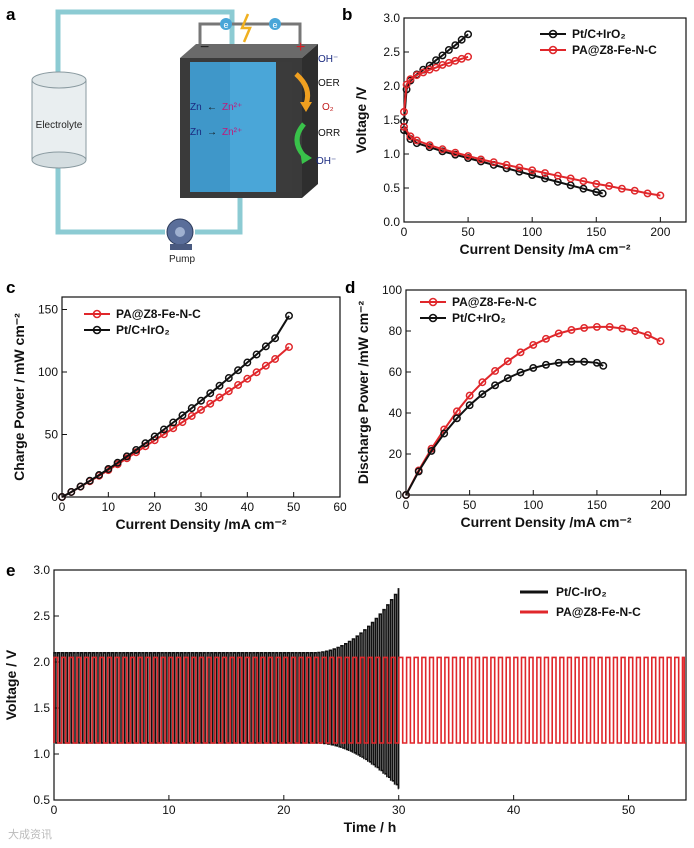 The image size is (694, 848). Describe the element at coordinates (363, 393) in the screenshot. I see `y-axis-label-d: Discharge Power /mW cm⁻²` at that location.